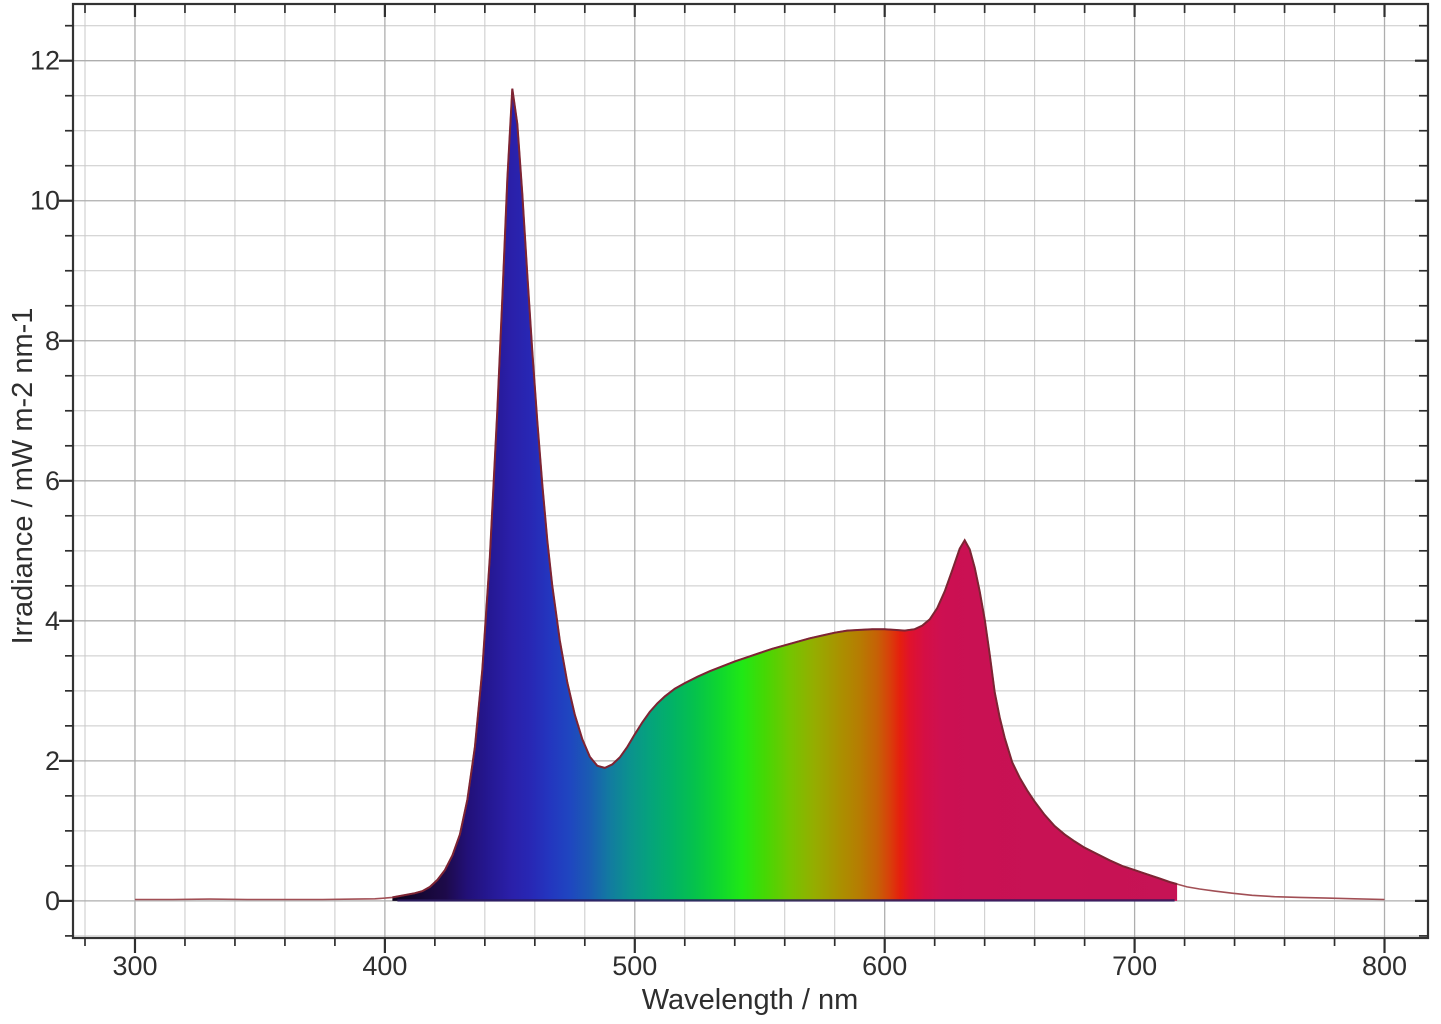 The image size is (1441, 1024). Describe the element at coordinates (45, 61) in the screenshot. I see `y-tick-label: 12` at that location.